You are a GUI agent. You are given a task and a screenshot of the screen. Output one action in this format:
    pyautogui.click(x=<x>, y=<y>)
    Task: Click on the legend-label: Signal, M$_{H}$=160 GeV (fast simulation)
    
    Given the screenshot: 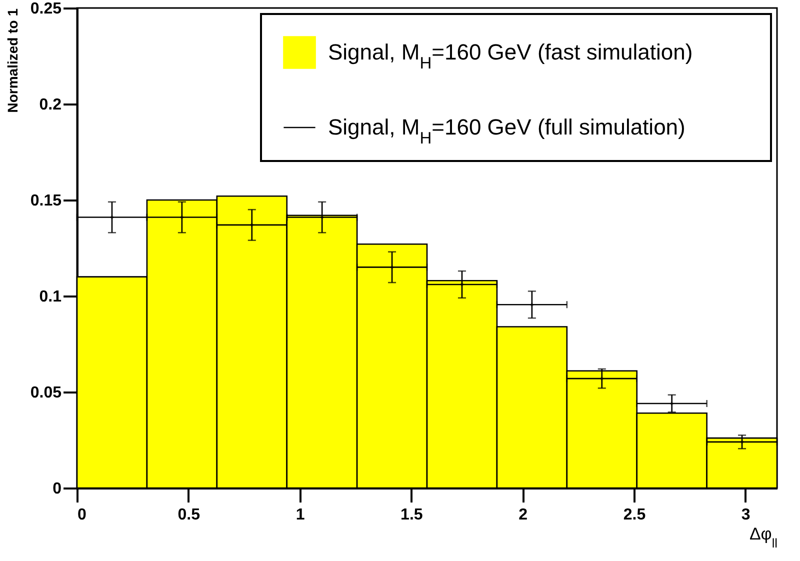 What is the action you would take?
    pyautogui.click(x=510, y=56)
    